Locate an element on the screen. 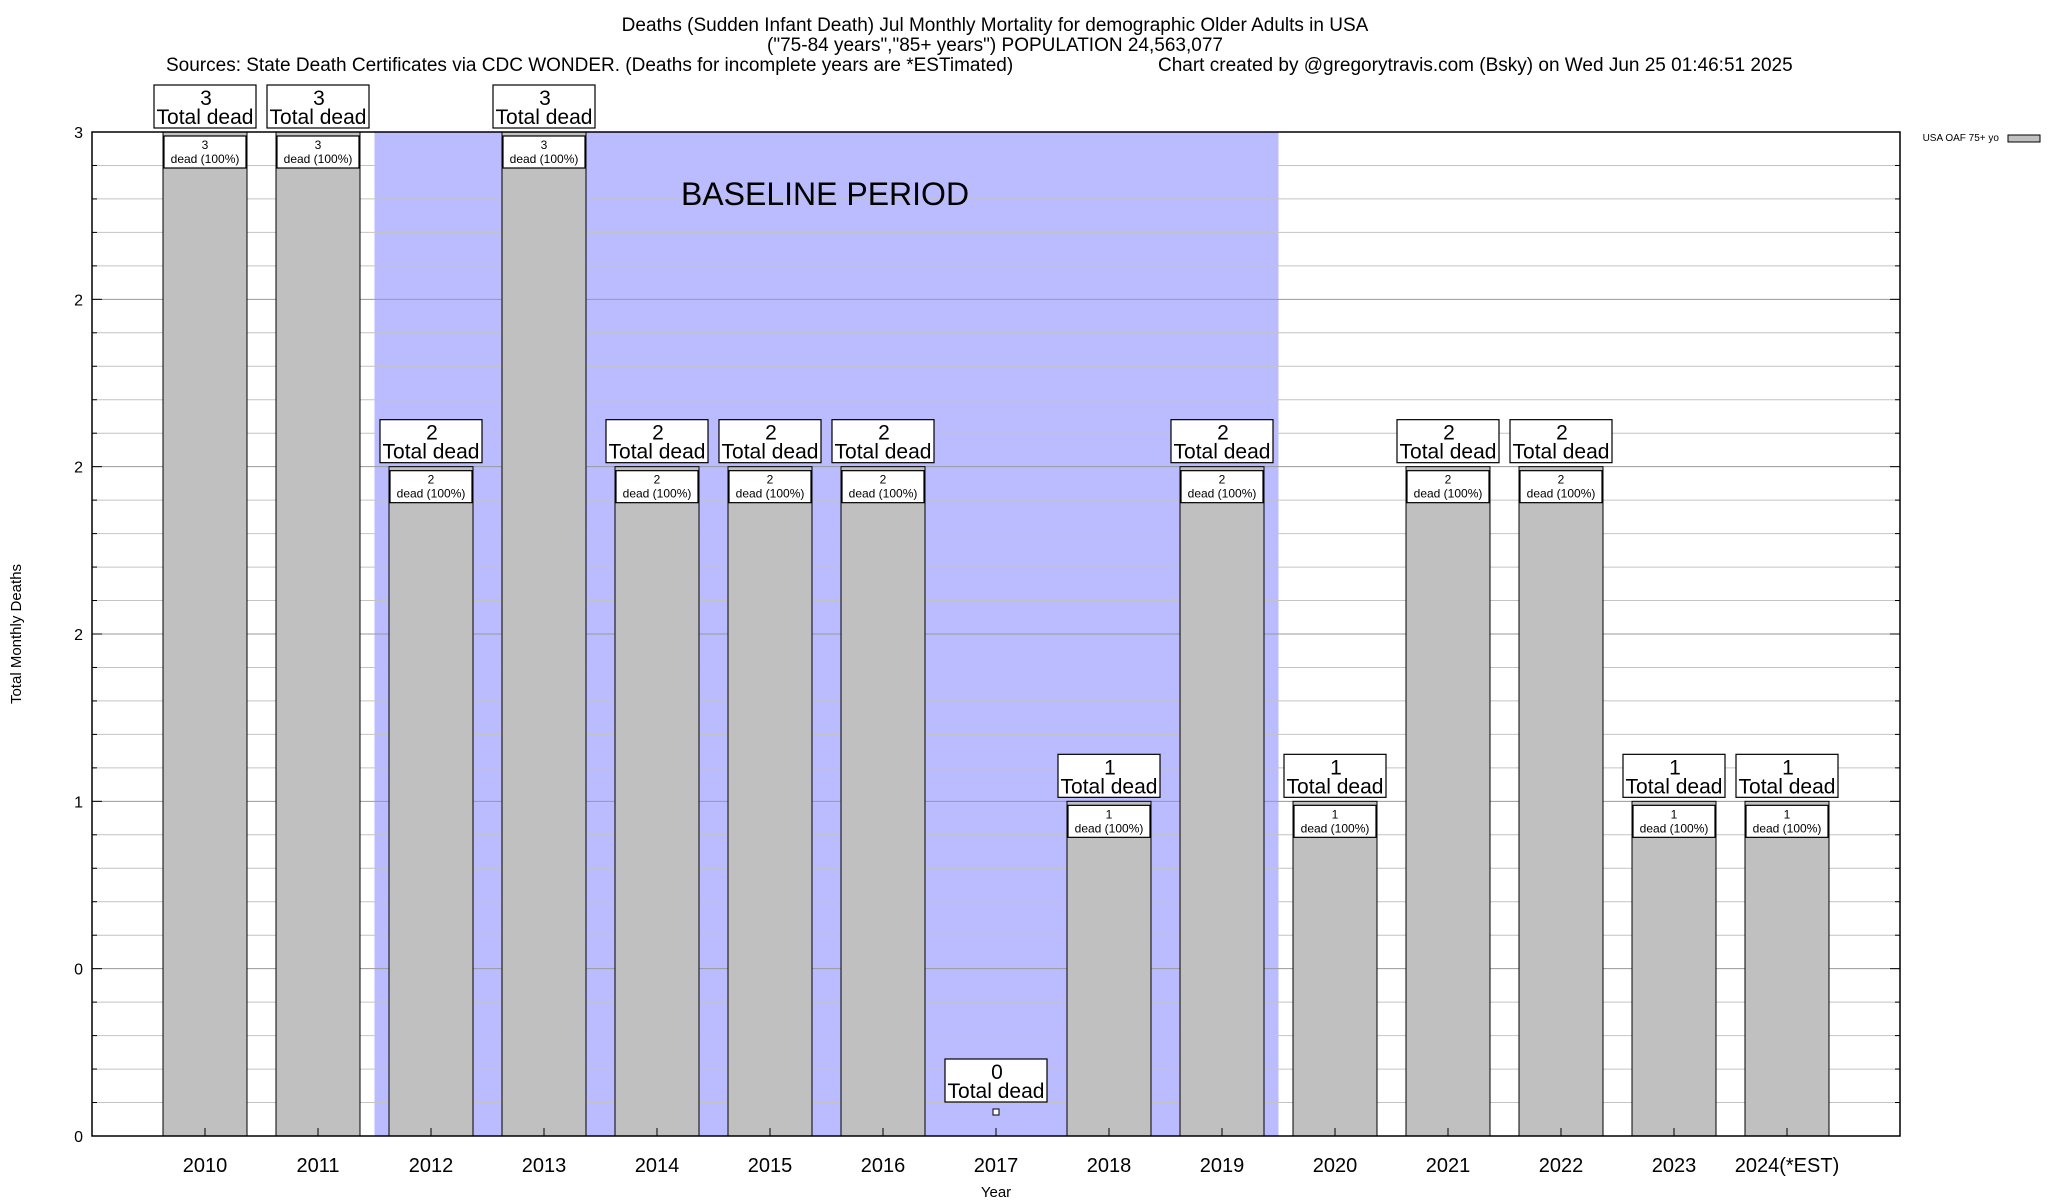 This screenshot has height=1200, width=2048. x-tick-label: 2010 is located at coordinates (205, 1166).